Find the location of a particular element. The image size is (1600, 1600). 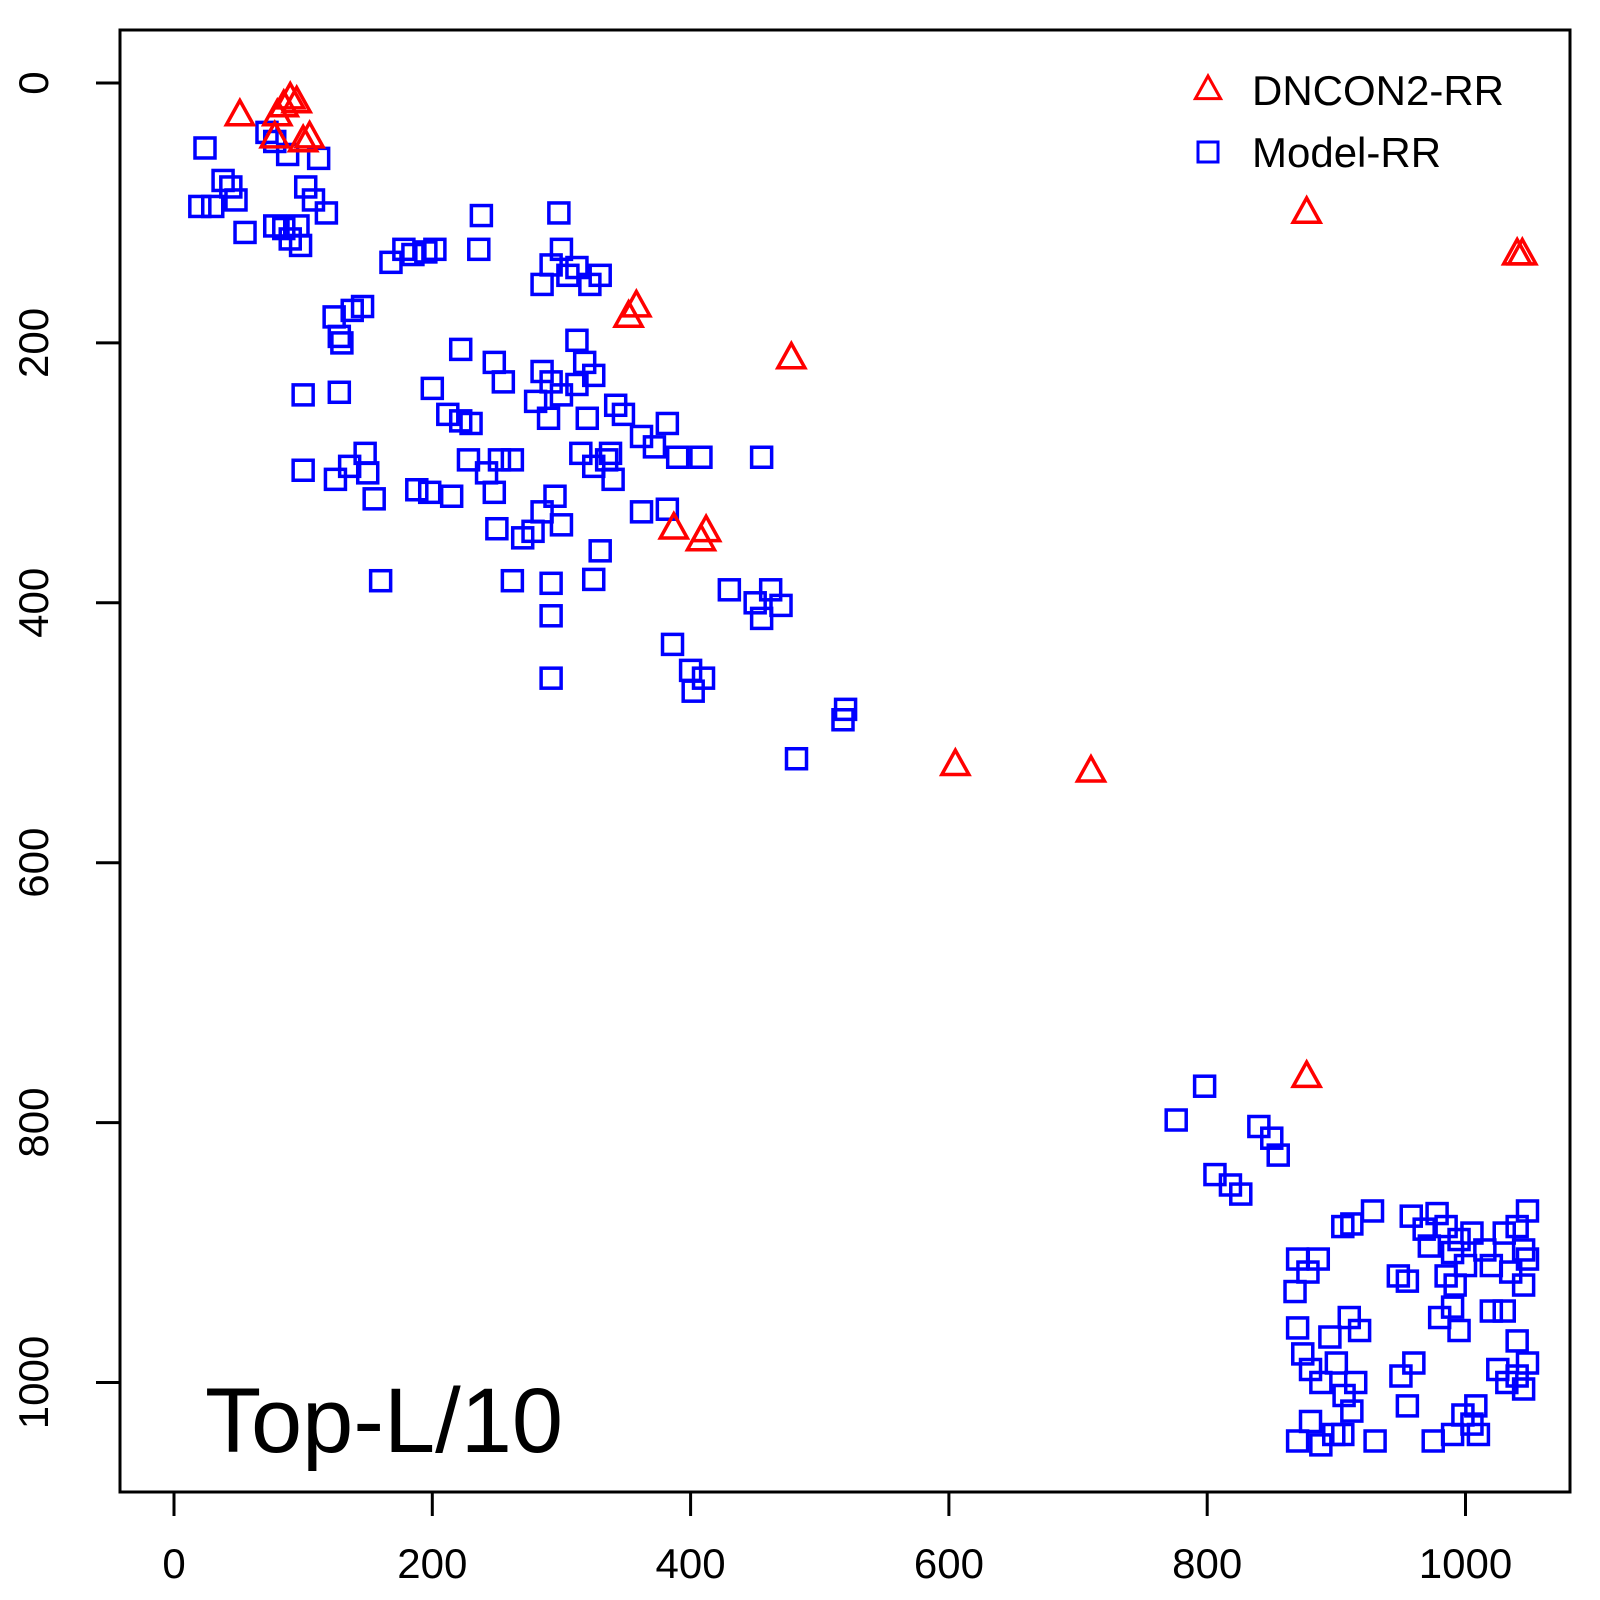

legend-label: DNCON2-RR is located at coordinates (1378, 90).